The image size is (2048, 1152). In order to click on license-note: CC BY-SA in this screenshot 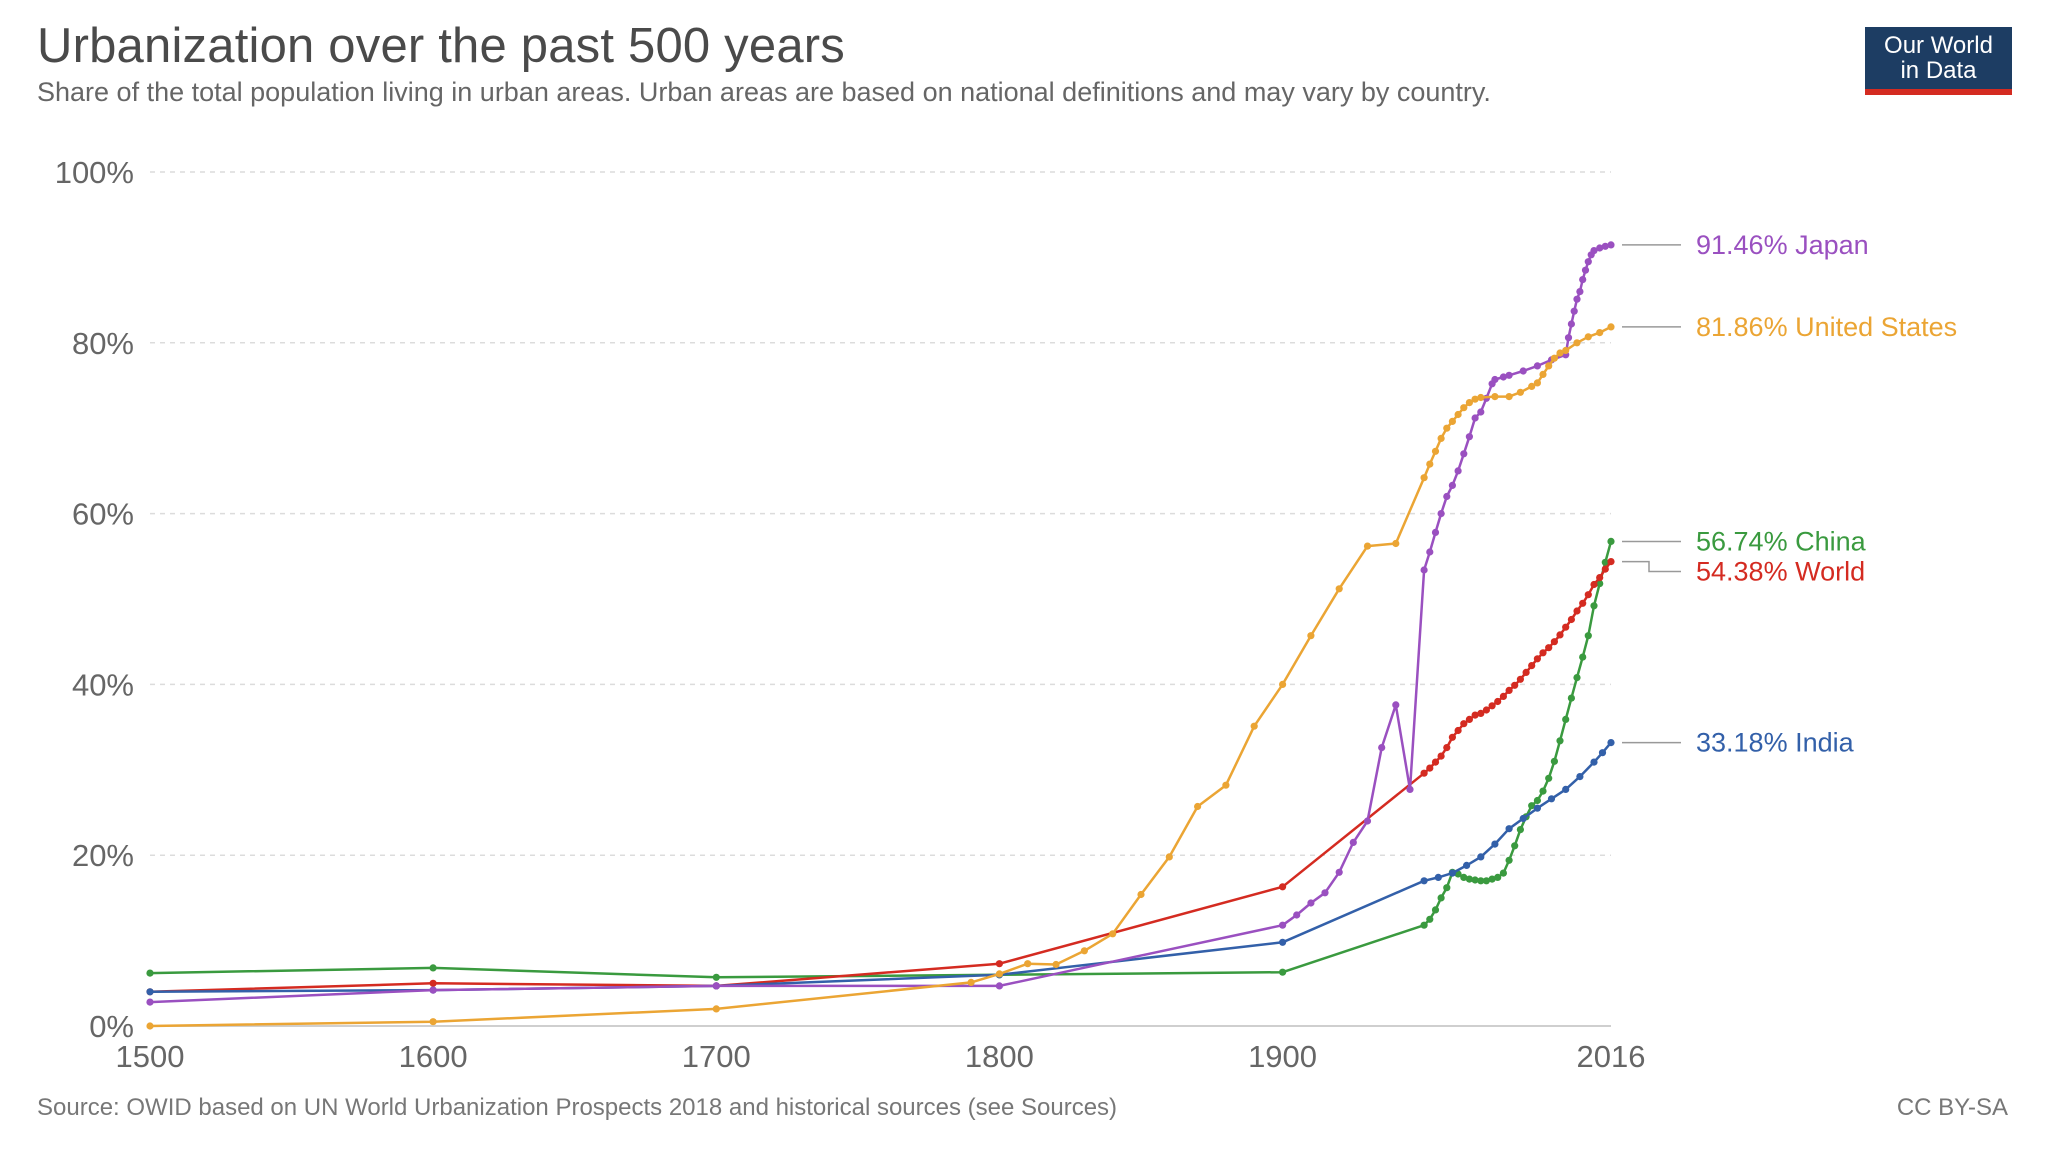, I will do `click(1952, 1107)`.